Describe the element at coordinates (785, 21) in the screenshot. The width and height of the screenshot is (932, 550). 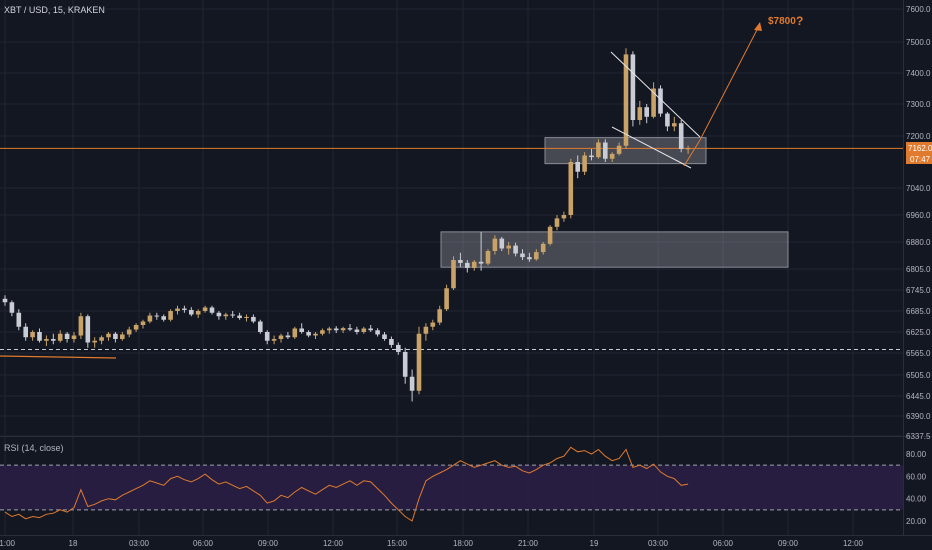
I see `target-annotation: $7800 ?` at that location.